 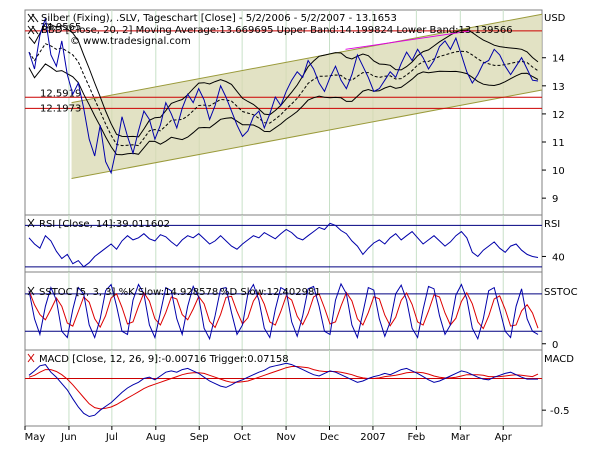 I want to click on macd-line, so click(x=283, y=390).